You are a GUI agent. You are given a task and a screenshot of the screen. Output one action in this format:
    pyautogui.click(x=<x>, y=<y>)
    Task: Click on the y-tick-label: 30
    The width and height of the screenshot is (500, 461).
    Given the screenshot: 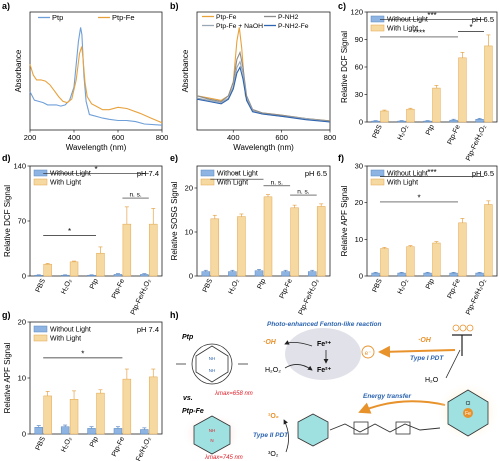 What is the action you would take?
    pyautogui.click(x=359, y=94)
    